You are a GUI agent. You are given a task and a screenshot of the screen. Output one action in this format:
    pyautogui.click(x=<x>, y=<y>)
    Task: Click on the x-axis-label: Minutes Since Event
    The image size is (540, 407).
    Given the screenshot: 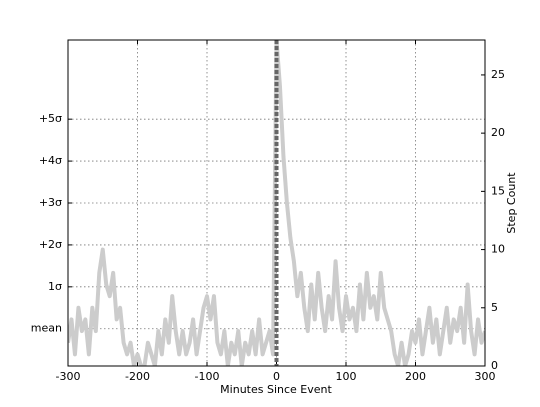 What is the action you would take?
    pyautogui.click(x=276, y=389)
    